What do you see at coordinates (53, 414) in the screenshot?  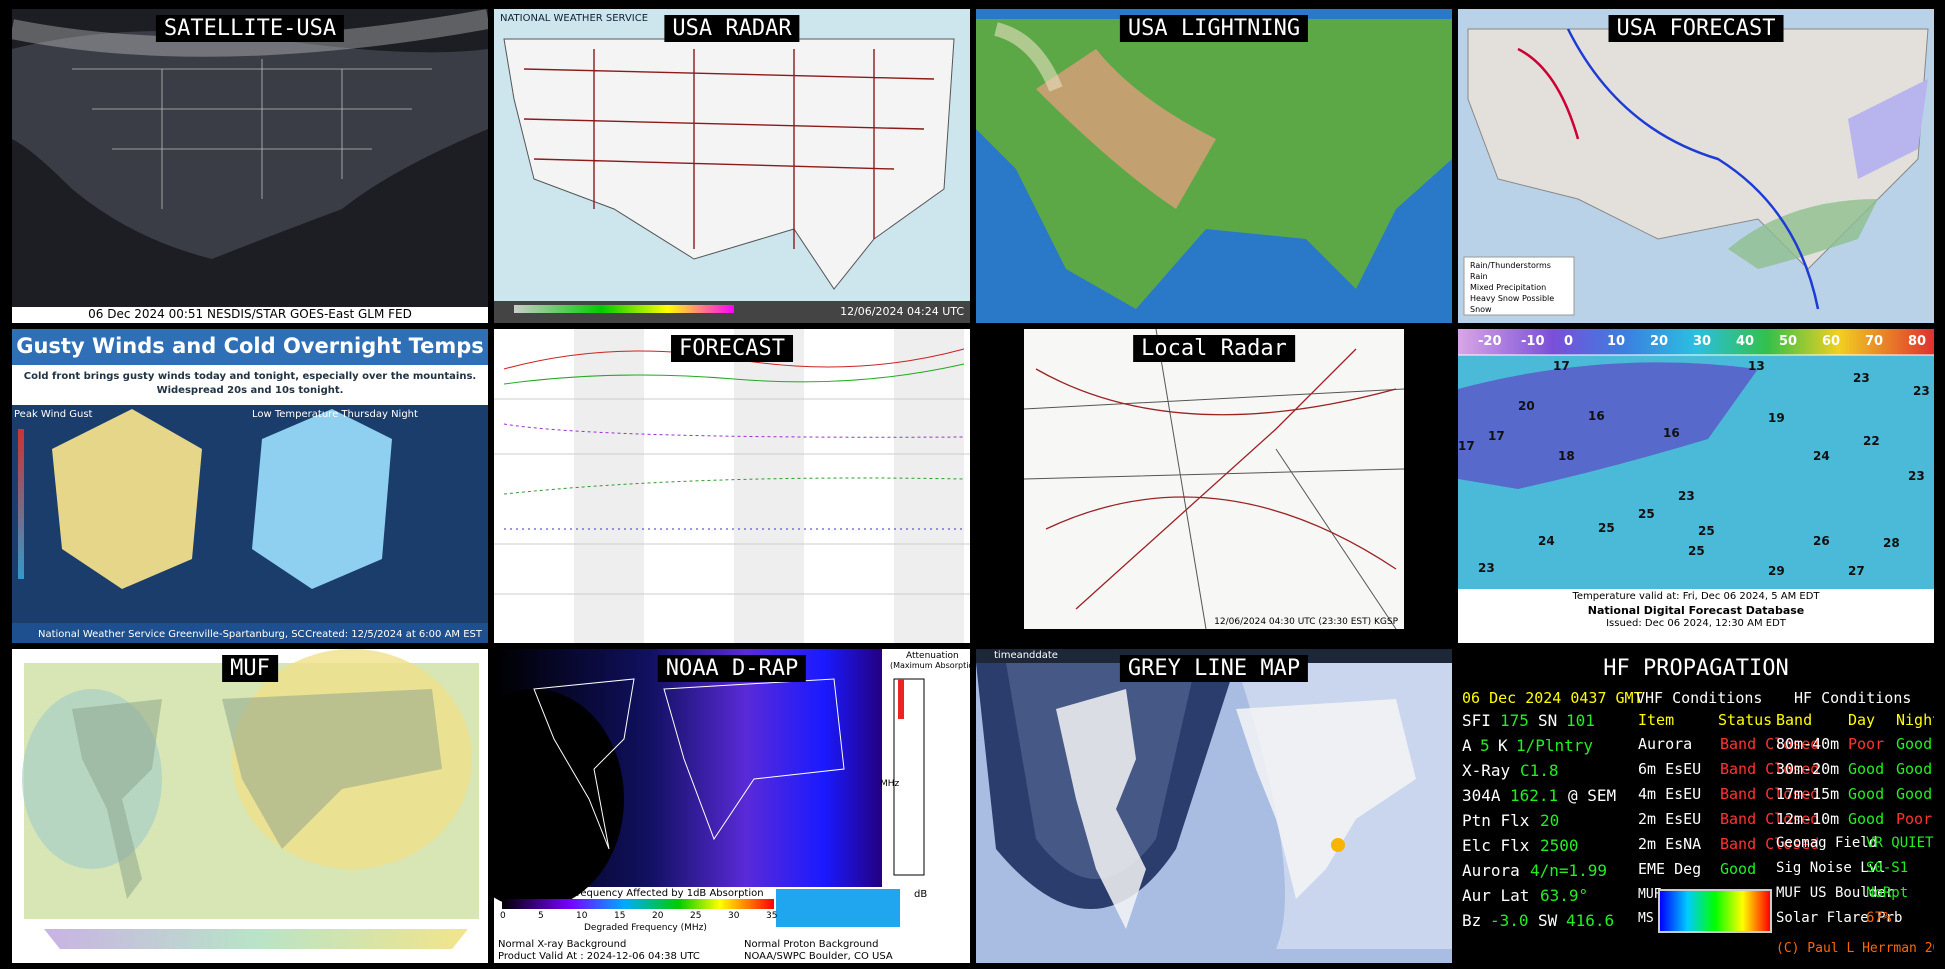 I see `label: Peak Wind Gust` at bounding box center [53, 414].